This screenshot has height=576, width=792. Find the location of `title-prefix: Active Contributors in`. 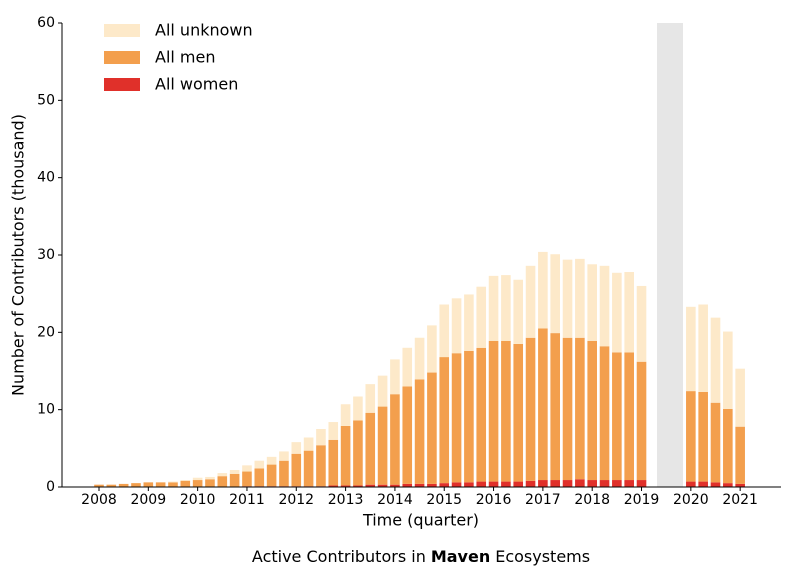

title-prefix: Active Contributors in is located at coordinates (339, 556).